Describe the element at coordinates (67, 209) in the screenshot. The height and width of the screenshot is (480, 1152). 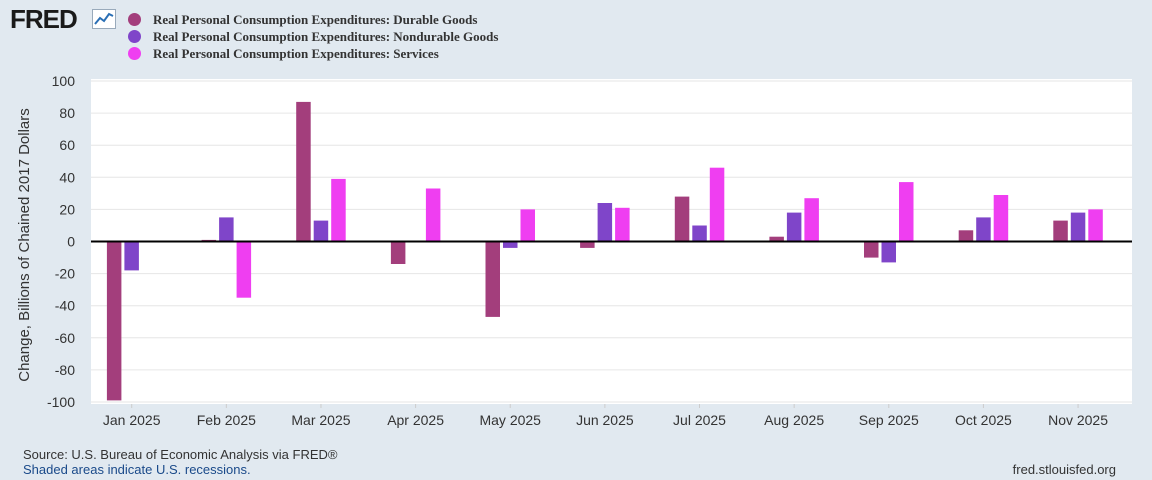
I see `y-tick-label: 20` at that location.